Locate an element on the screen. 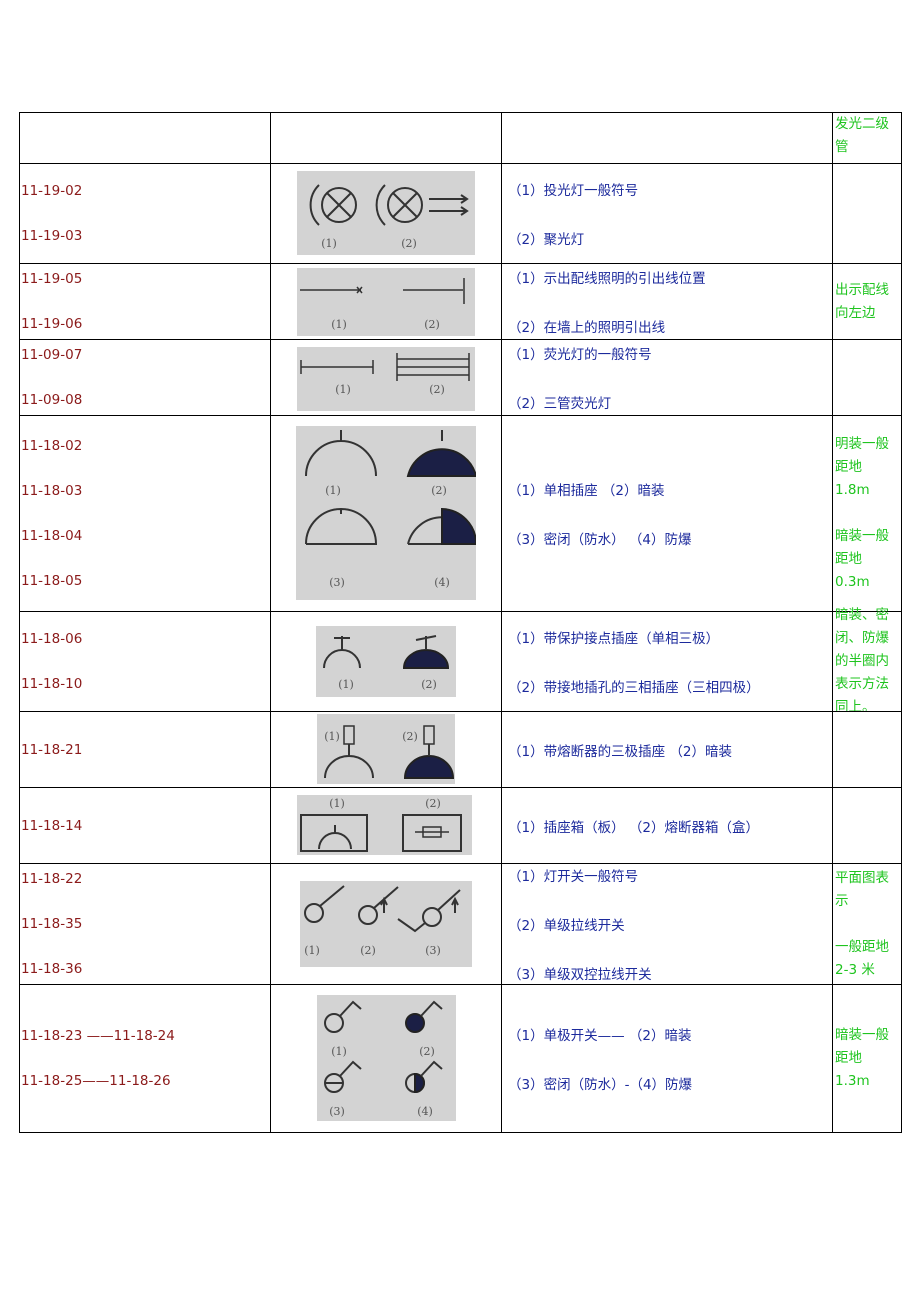 The height and width of the screenshot is (1302, 920). note-text: 暗装一般距地 0.3m is located at coordinates (862, 559).